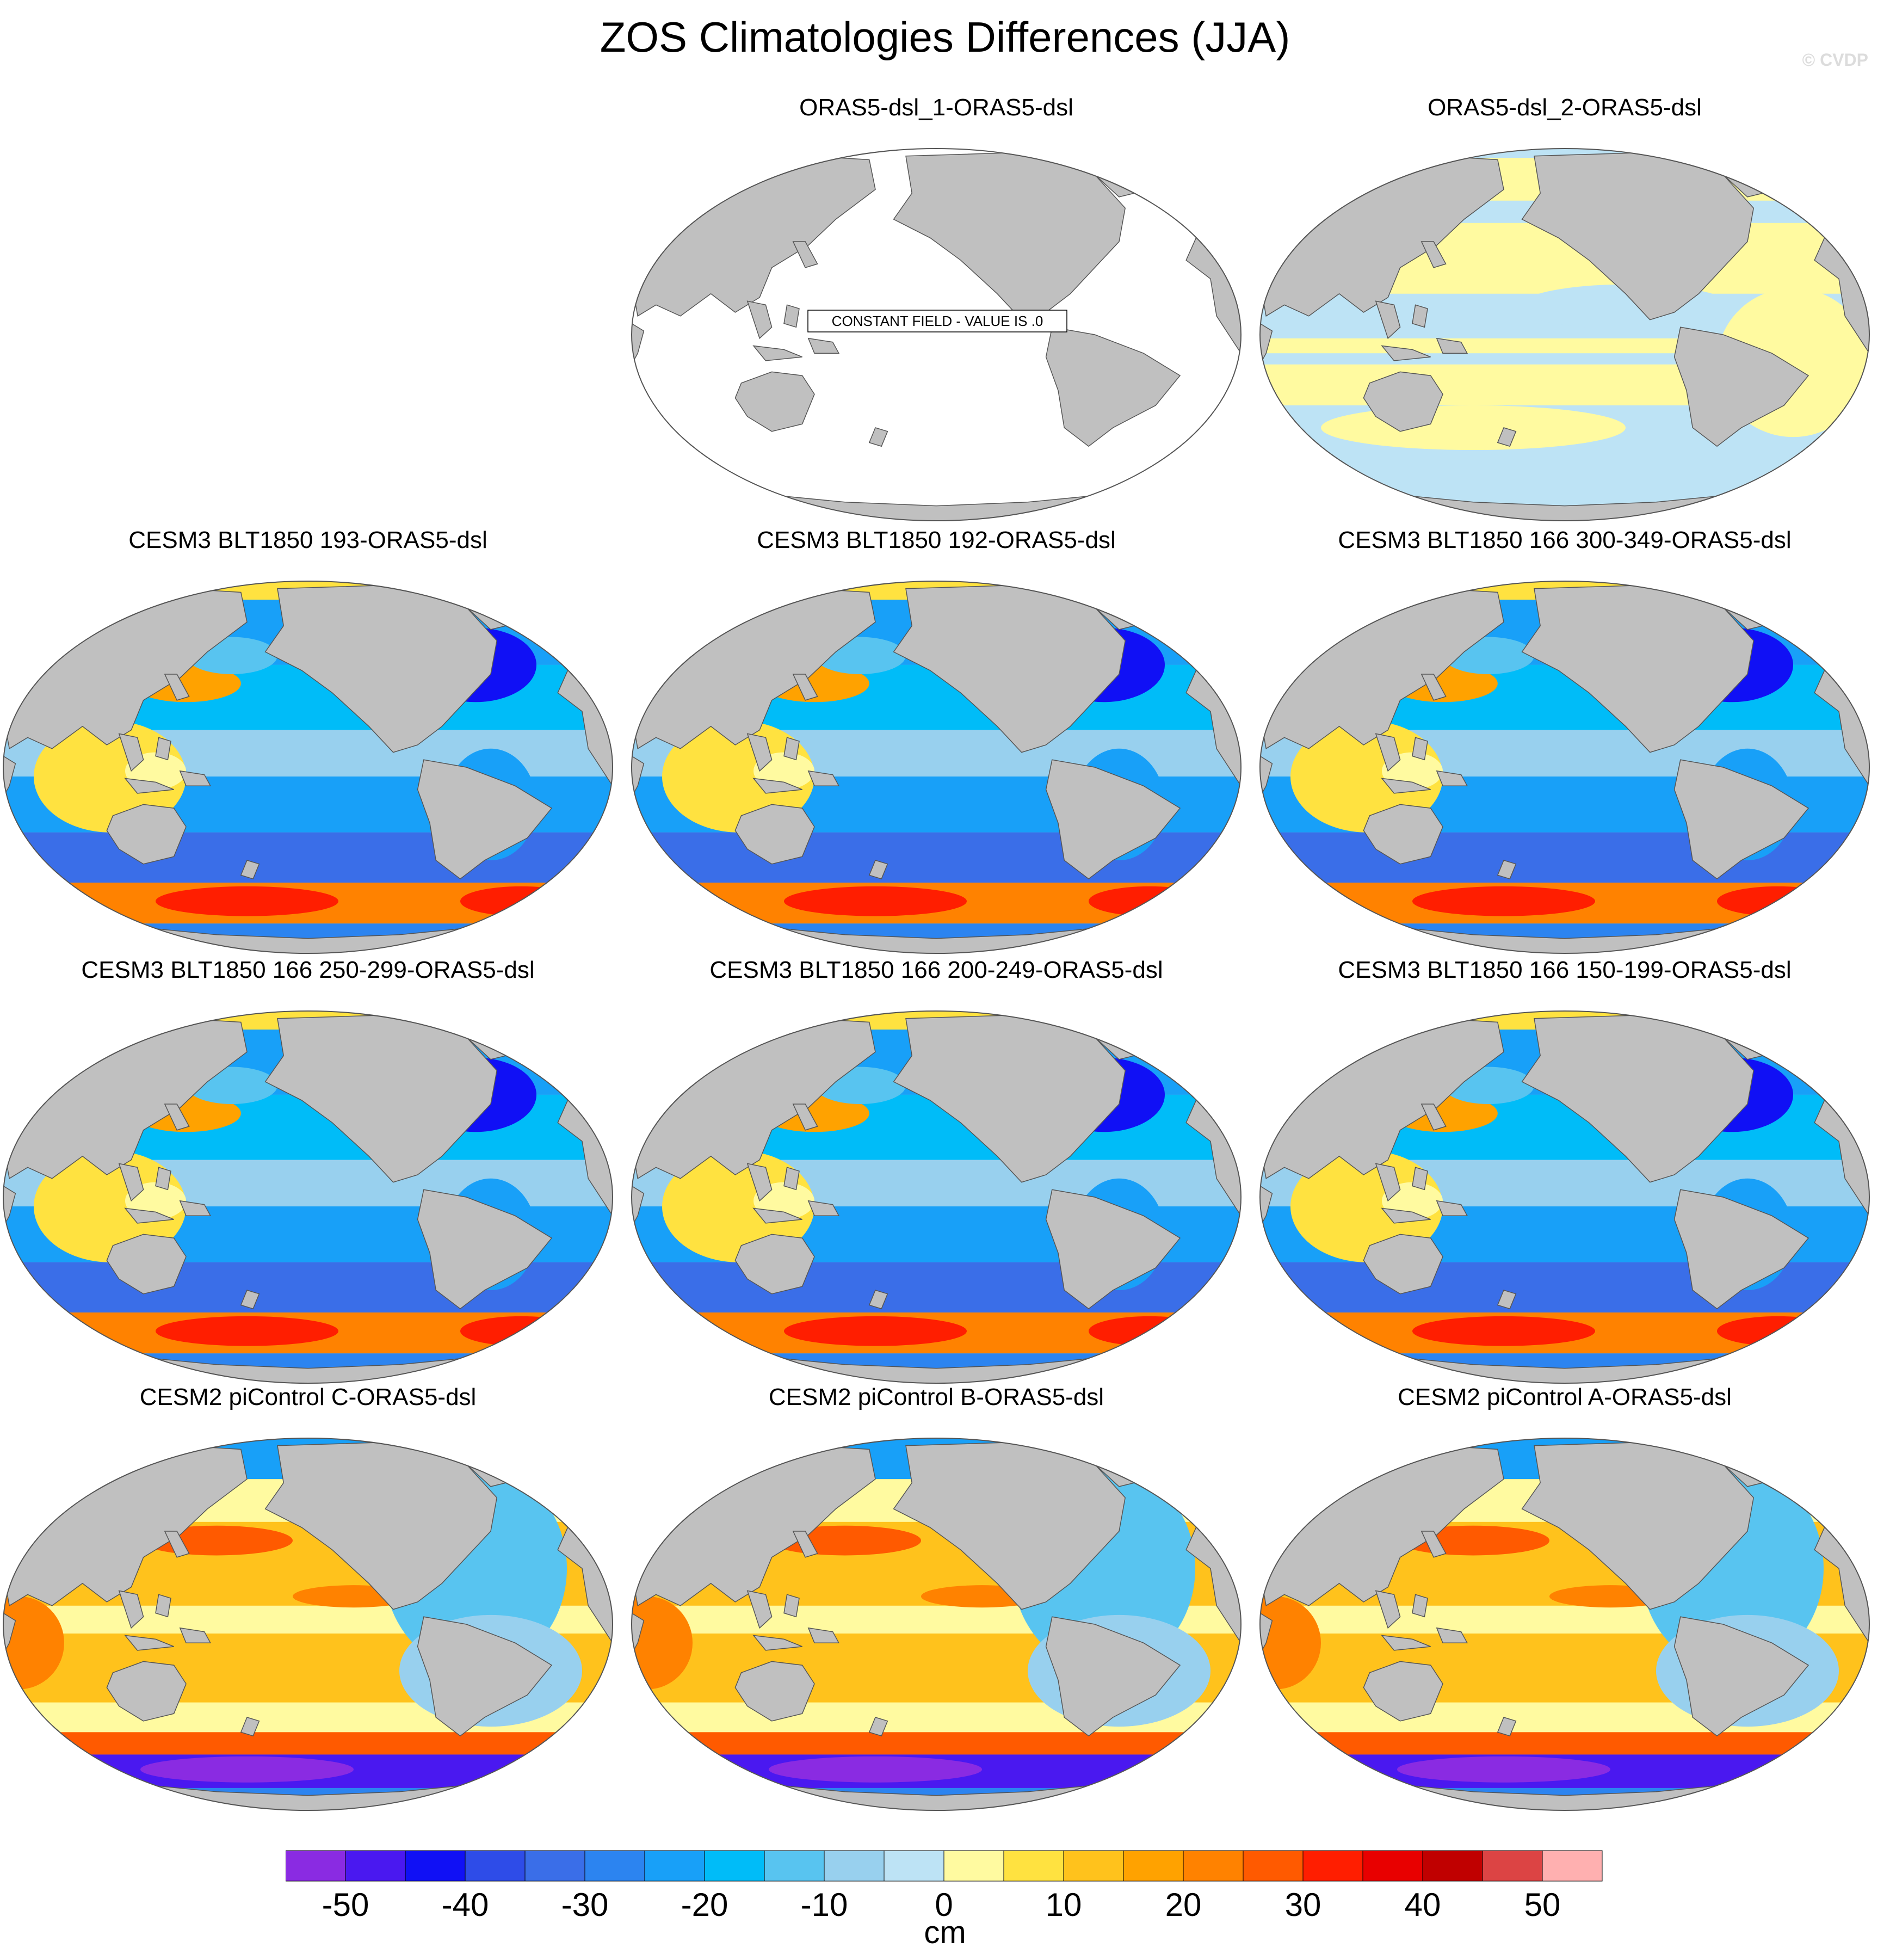  What do you see at coordinates (936, 1397) in the screenshot?
I see `panel-title: CESM2 piControl B-ORAS5-dsl` at bounding box center [936, 1397].